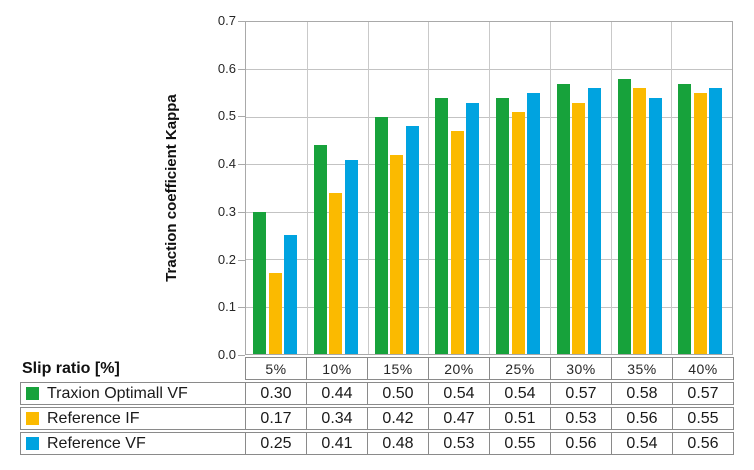  Describe the element at coordinates (519, 368) in the screenshot. I see `column-header-cell: 25%` at that location.